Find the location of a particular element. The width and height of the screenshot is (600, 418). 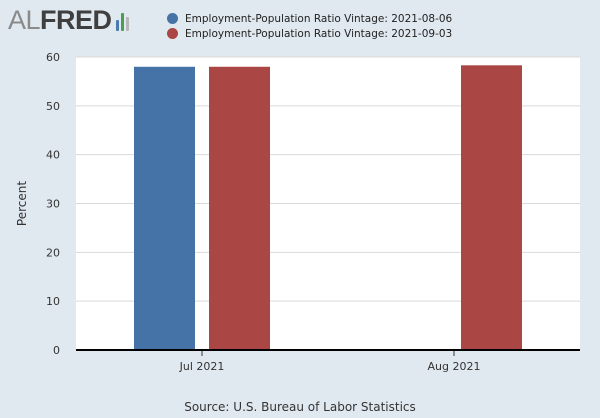

logo-text-al: AL is located at coordinates (24, 20).